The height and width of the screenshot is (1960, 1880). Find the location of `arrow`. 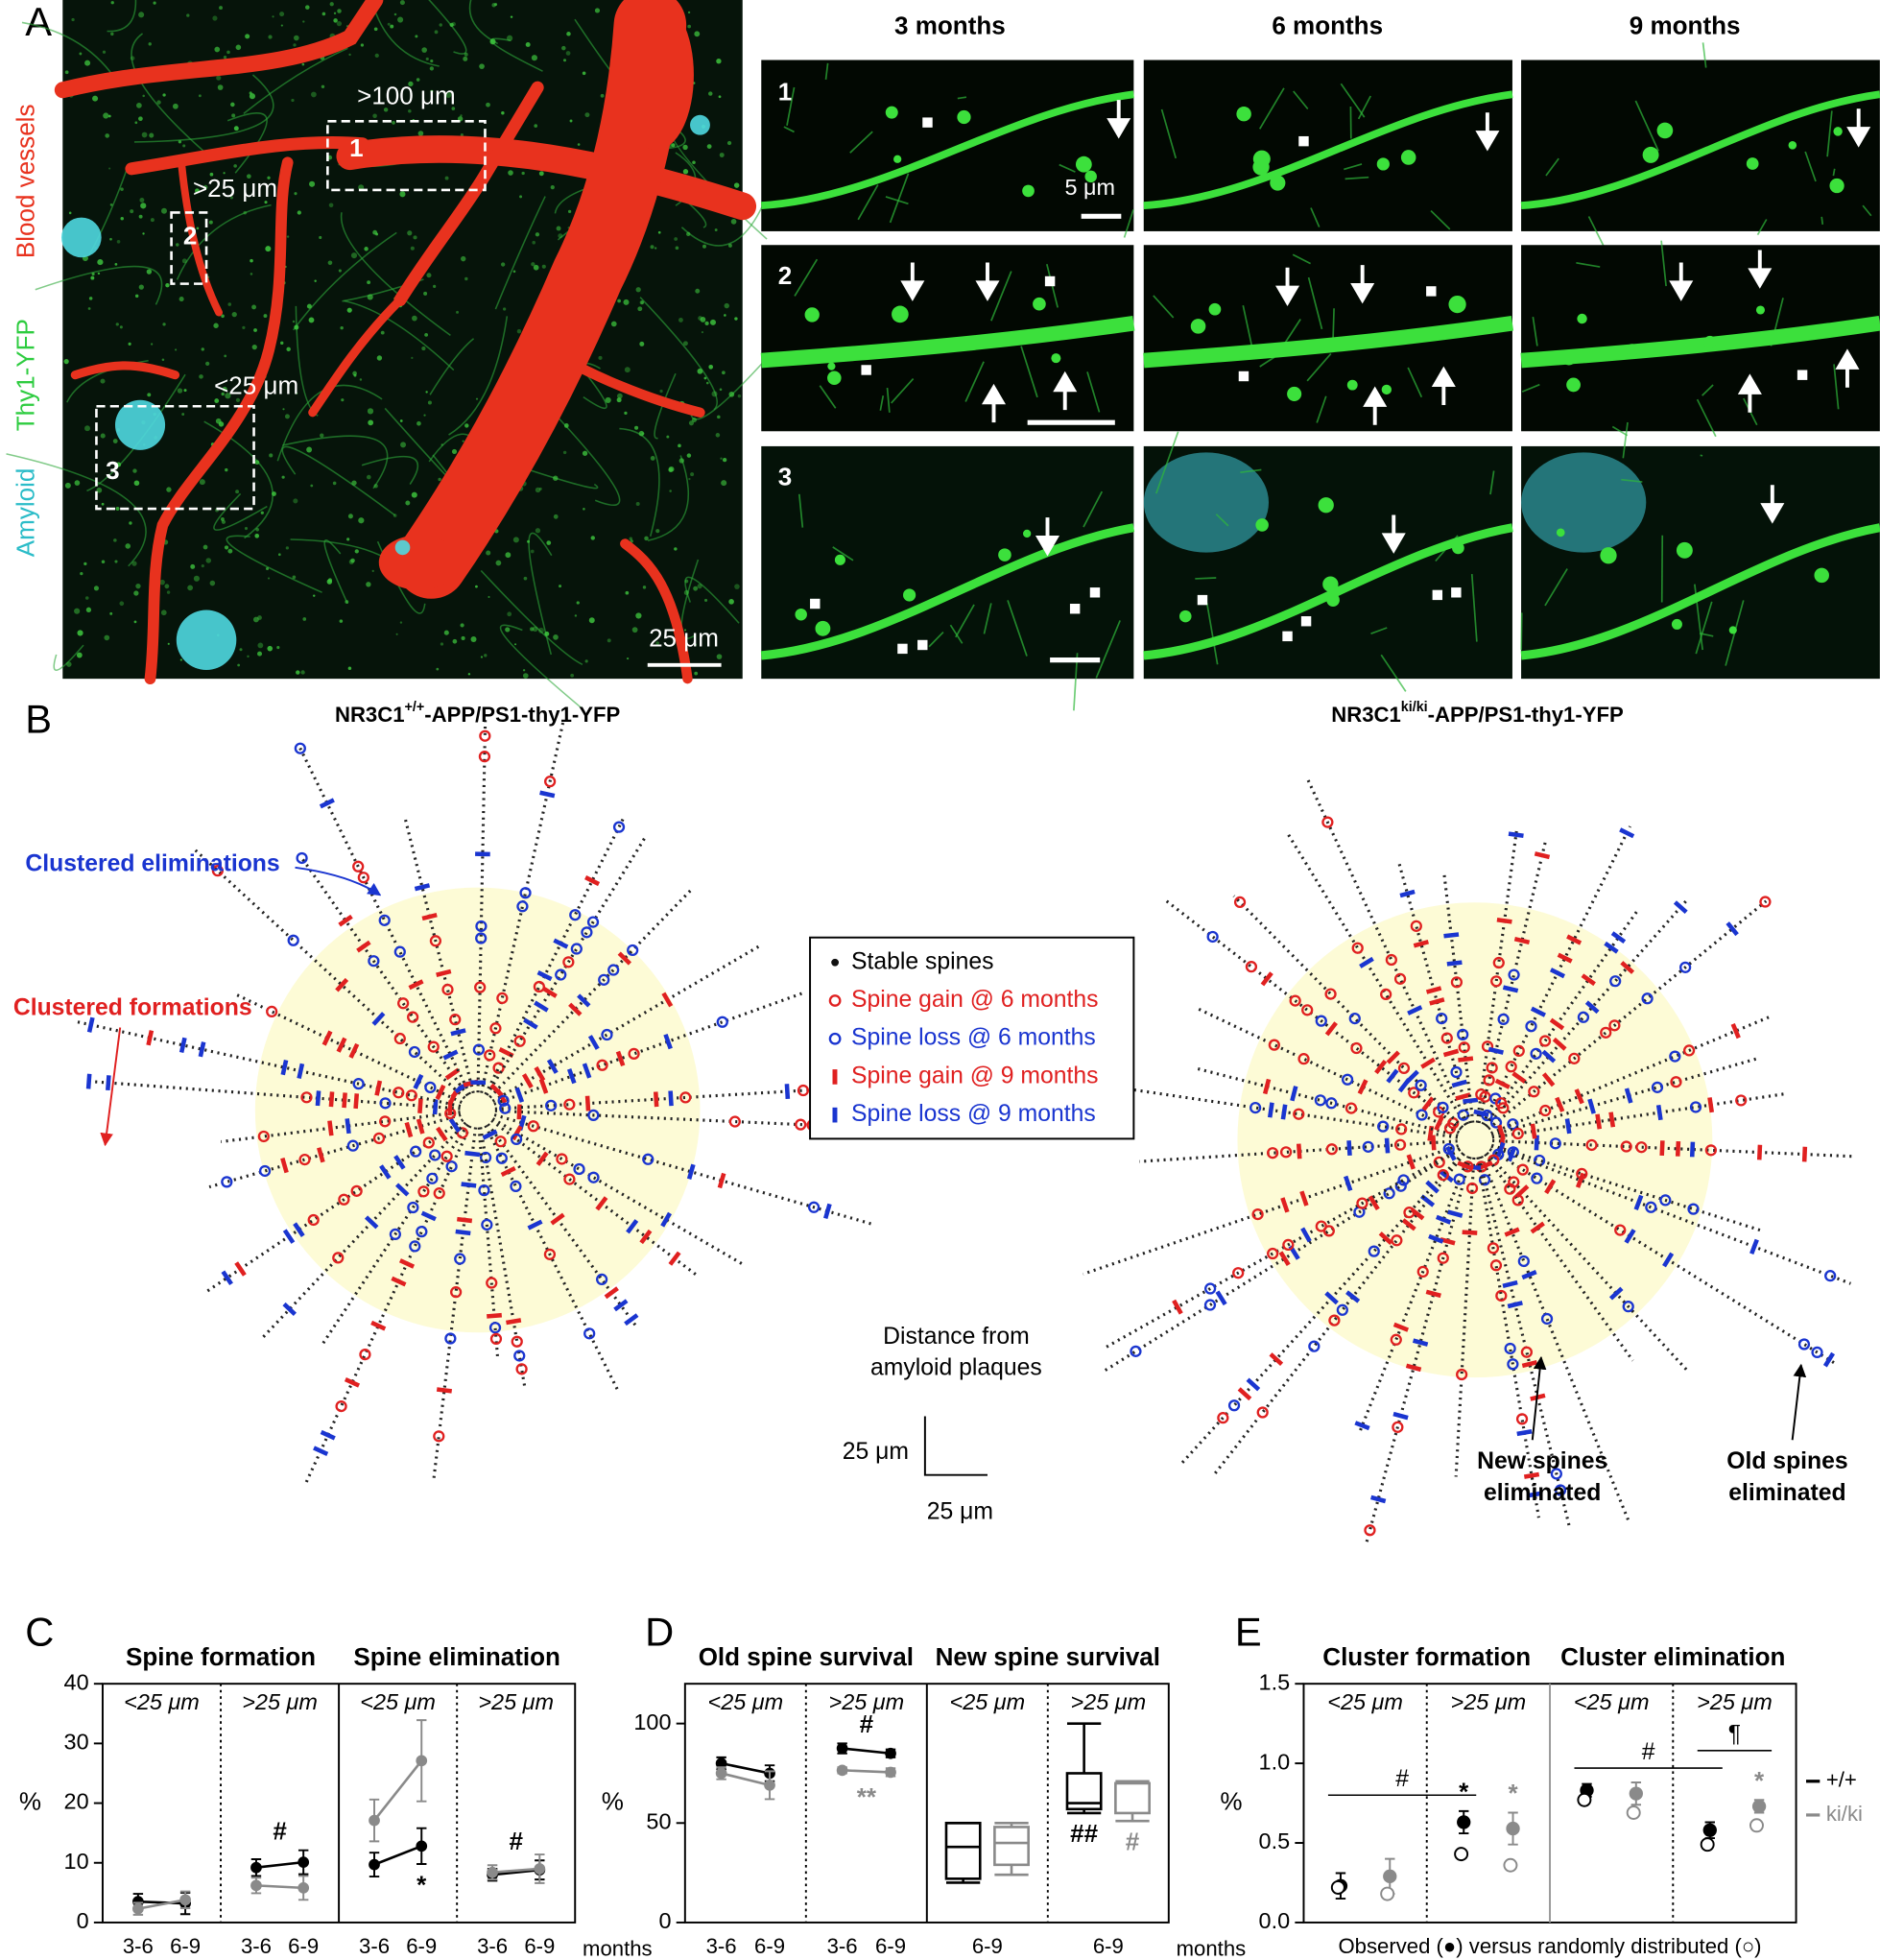

arrow is located at coordinates (1065, 390).